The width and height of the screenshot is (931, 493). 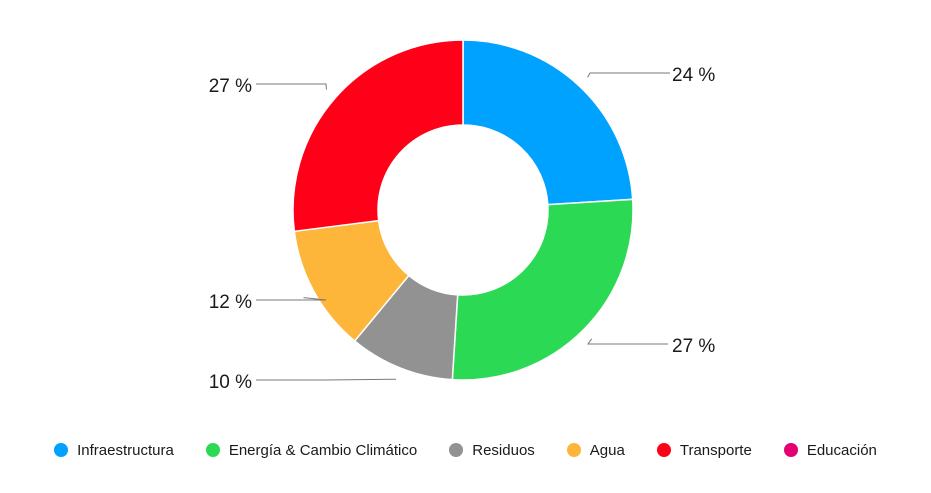 I want to click on legend-label: Residuos, so click(x=503, y=450).